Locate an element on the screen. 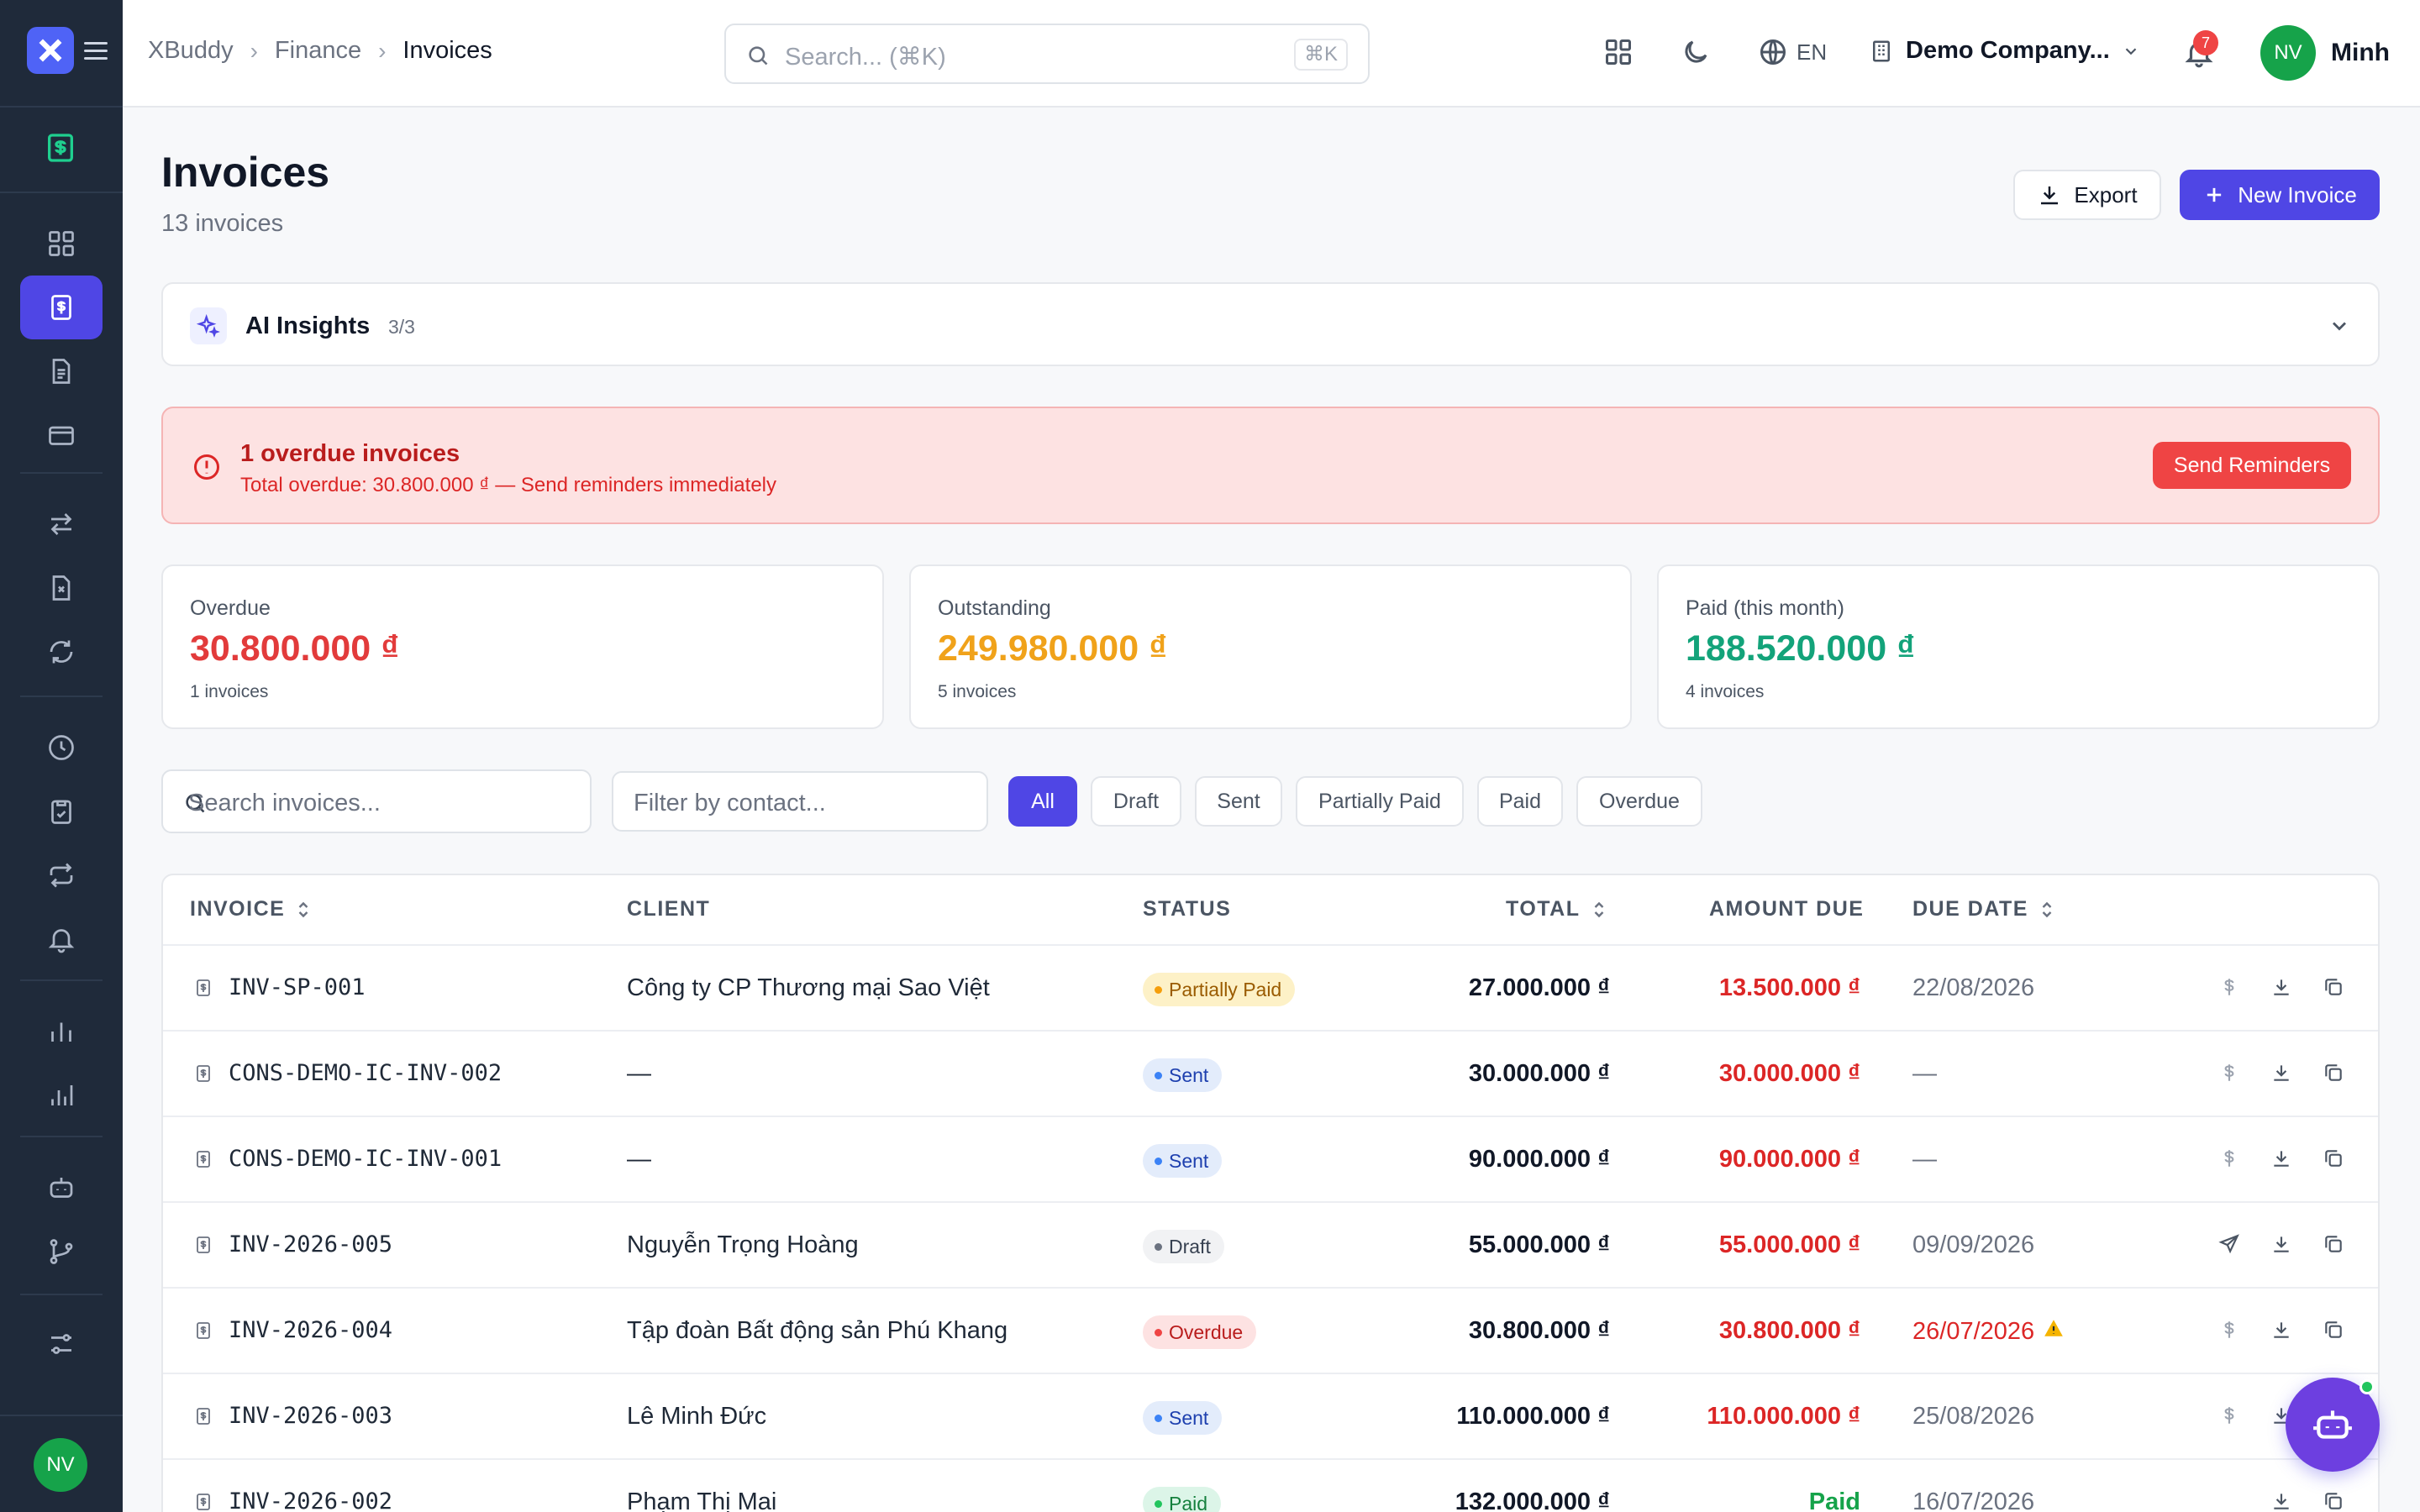  new-invoice-button: New Invoice is located at coordinates (2280, 195).